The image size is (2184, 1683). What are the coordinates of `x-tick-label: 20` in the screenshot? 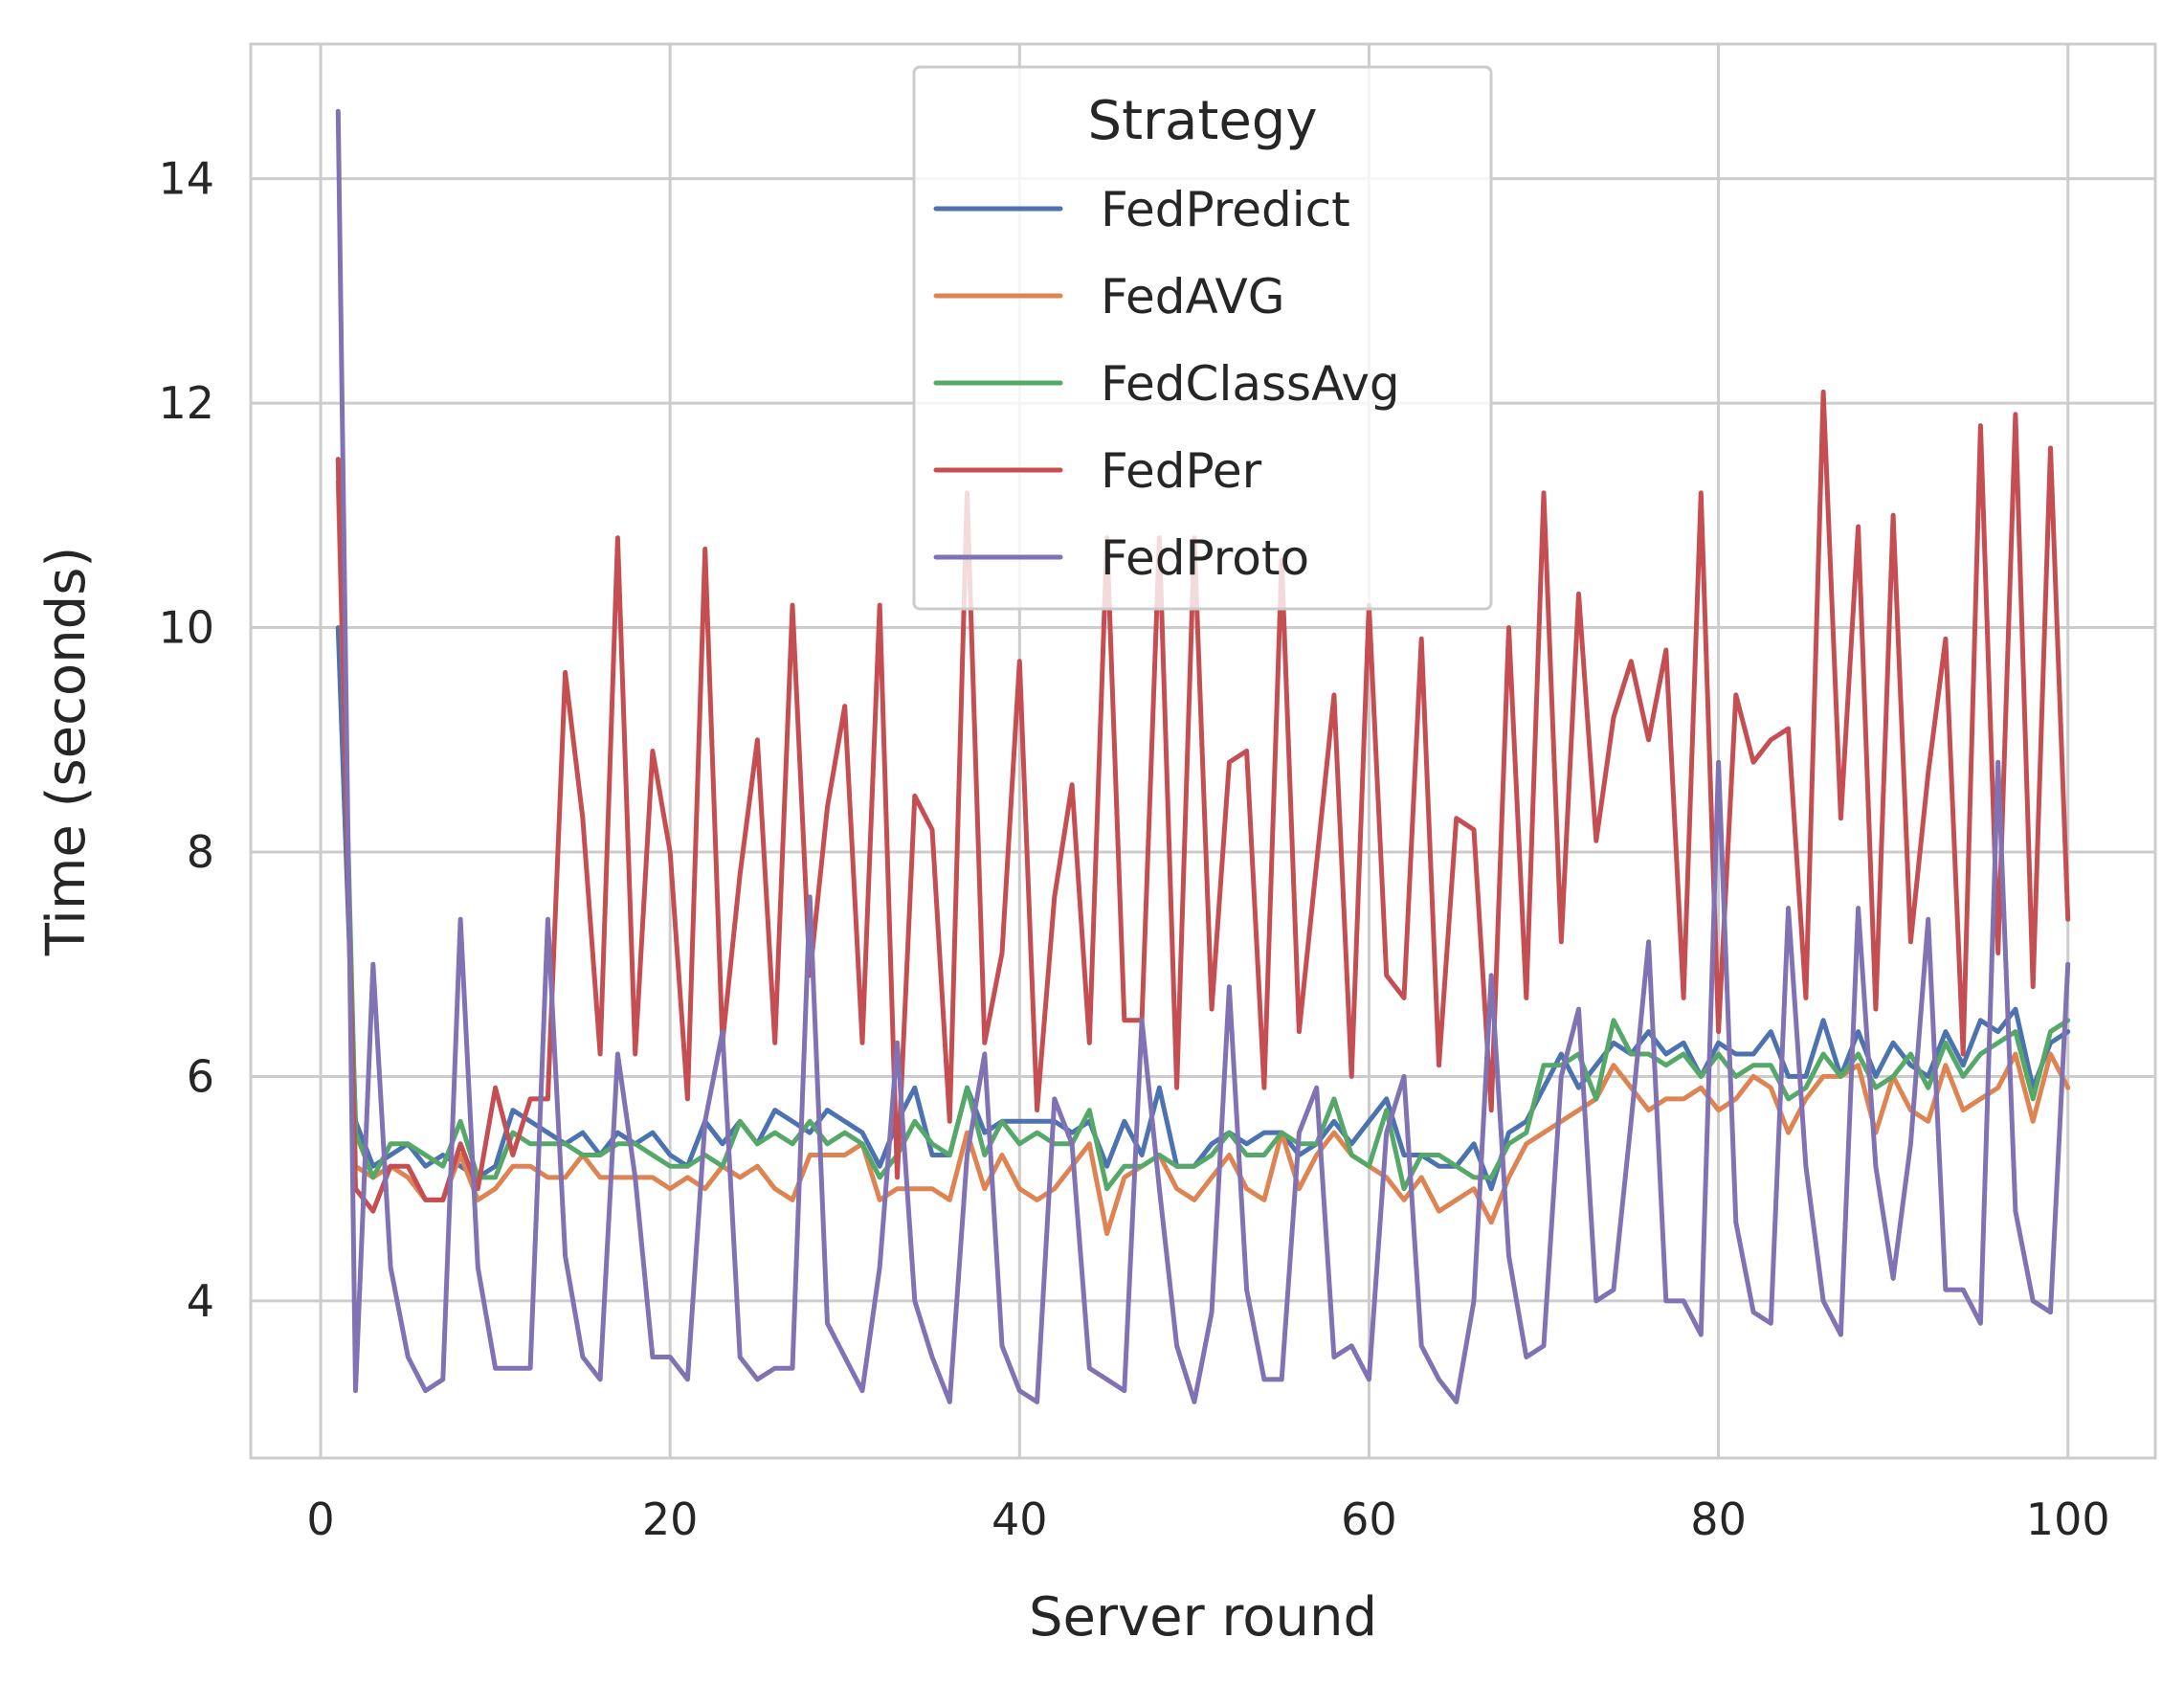 It's located at (670, 1519).